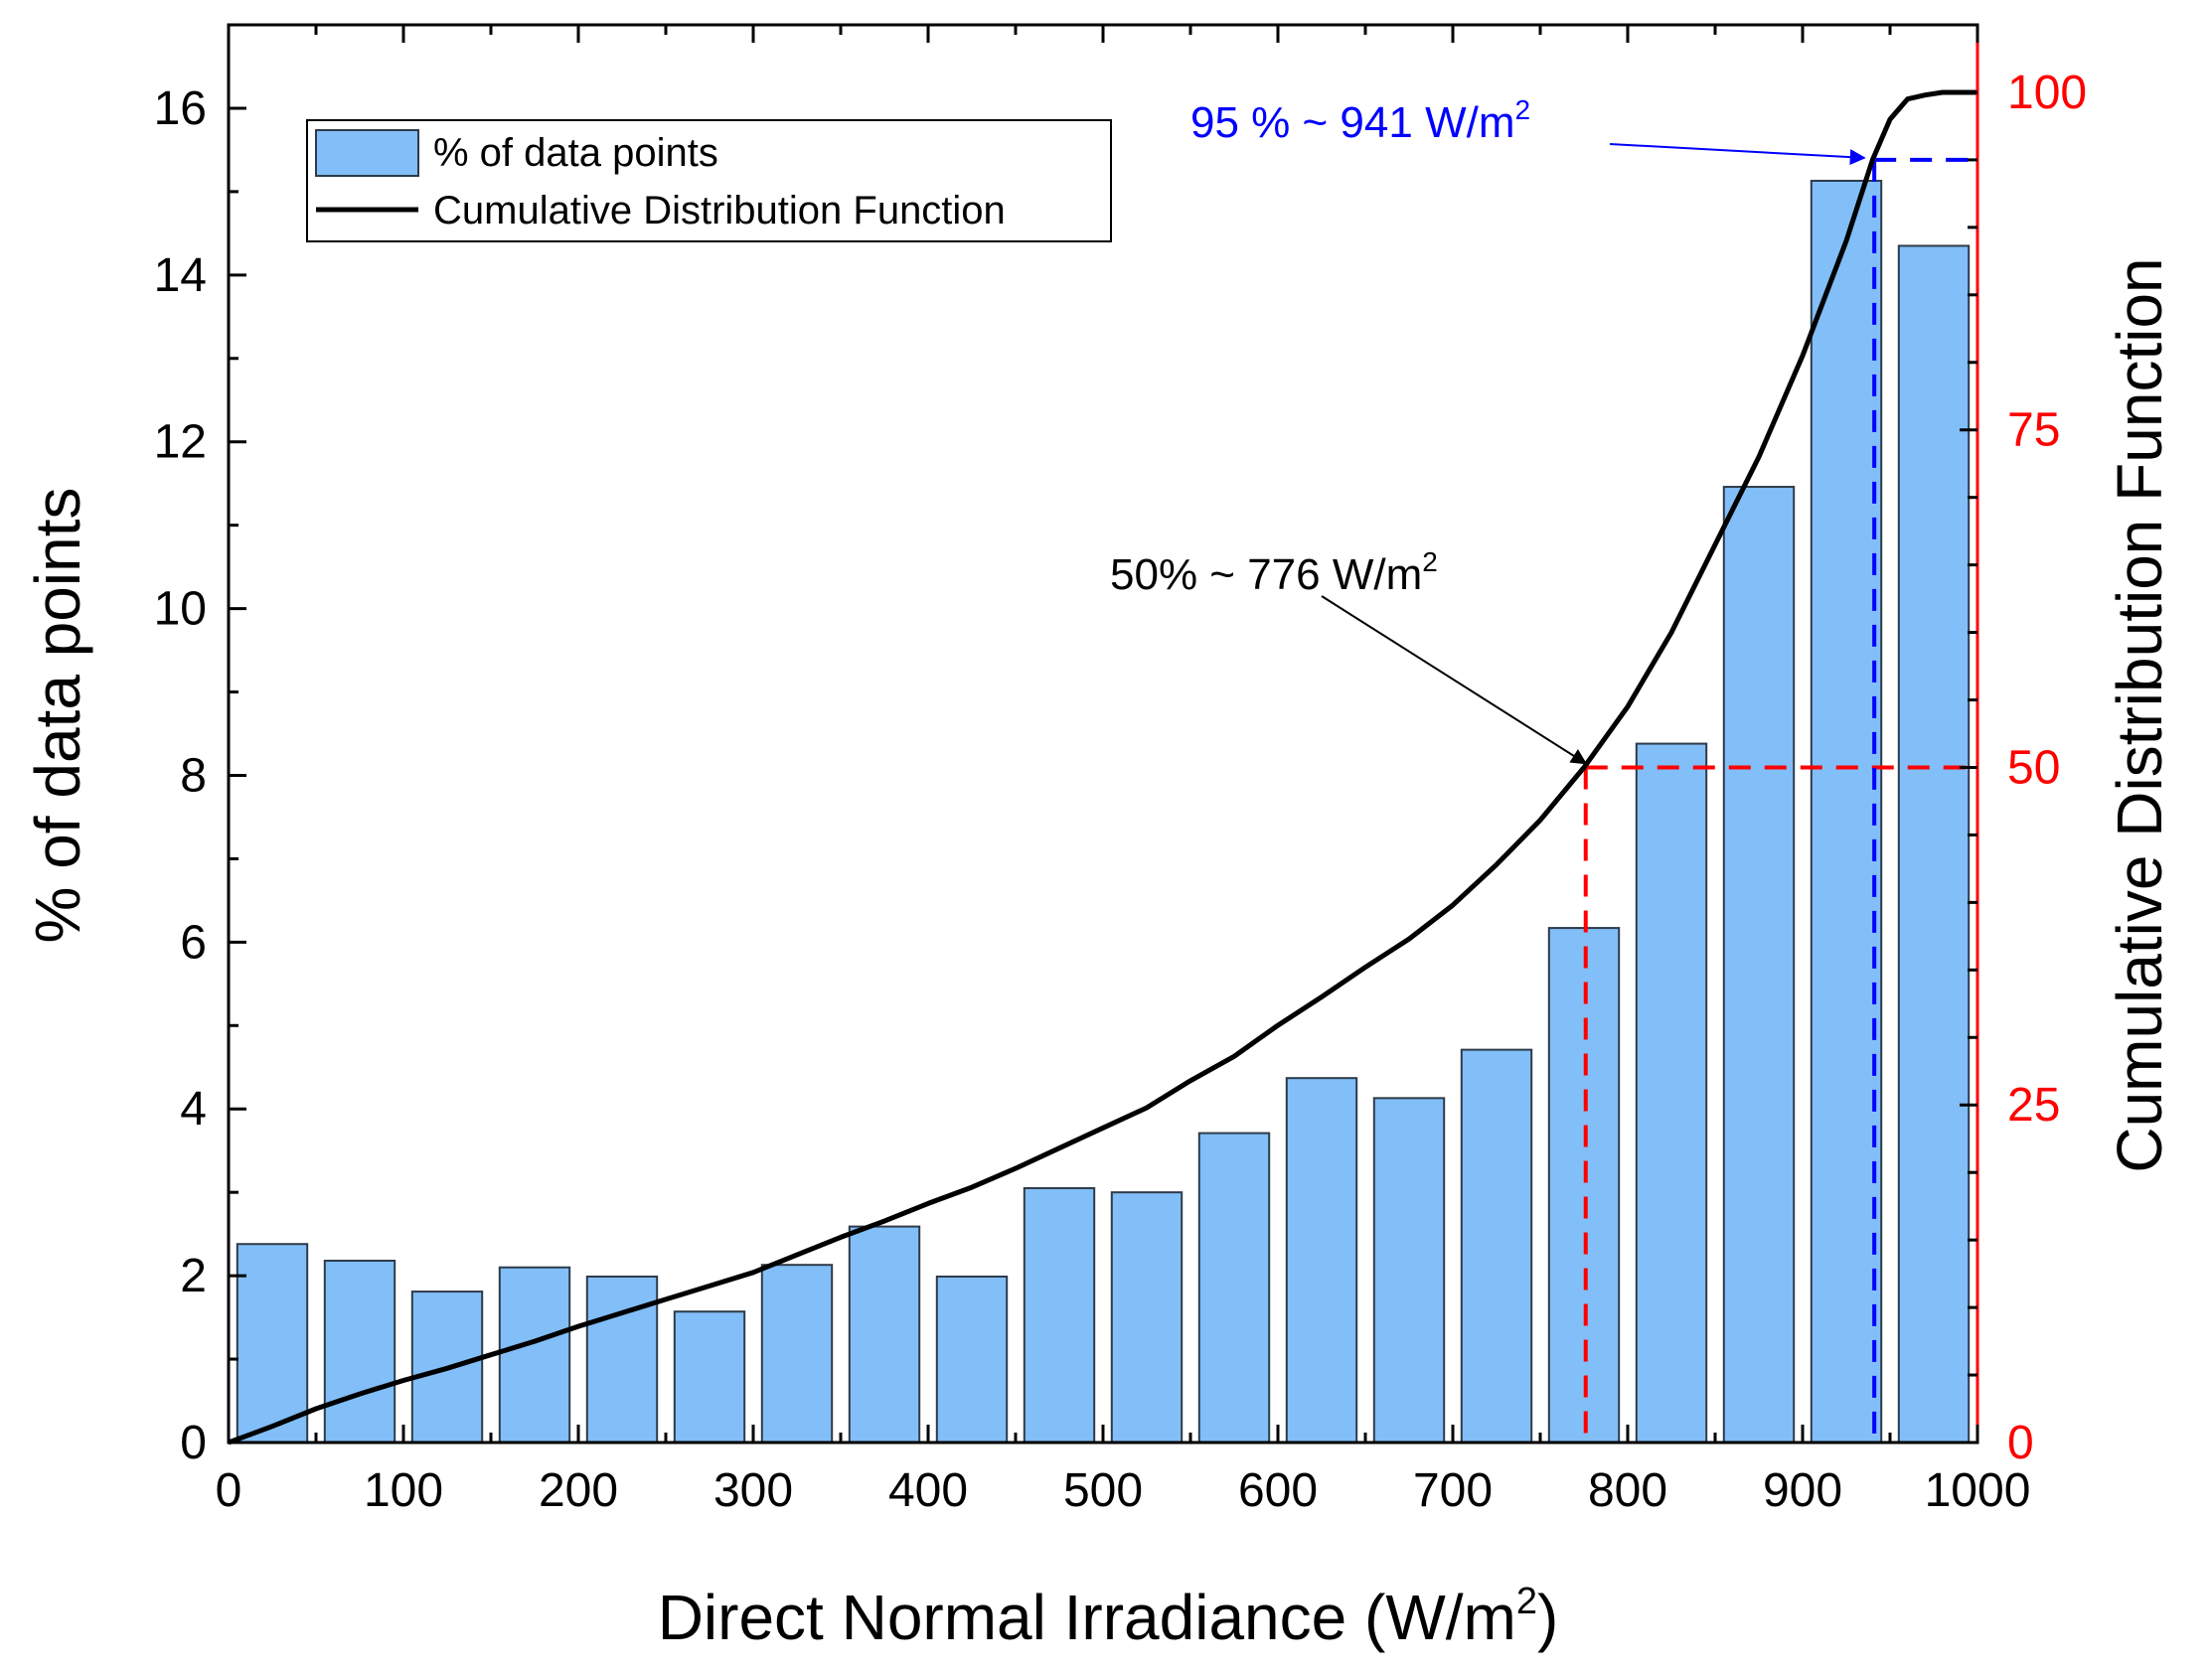  I want to click on x-tick-label: 900, so click(1803, 1490).